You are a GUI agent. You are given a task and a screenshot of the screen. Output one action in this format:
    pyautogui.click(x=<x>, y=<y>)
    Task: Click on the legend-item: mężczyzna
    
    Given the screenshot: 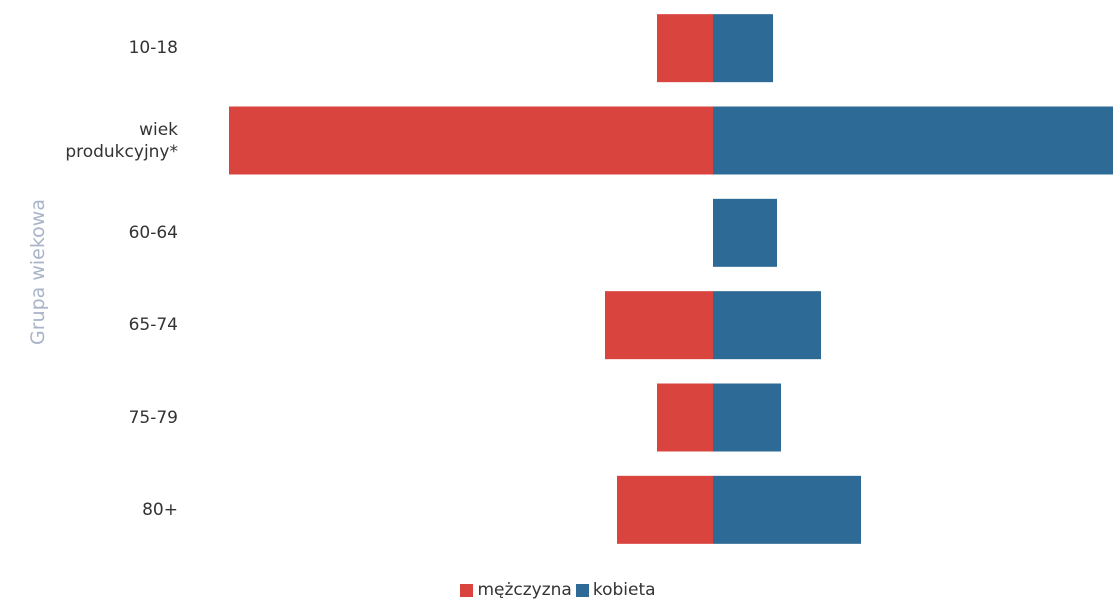 What is the action you would take?
    pyautogui.click(x=516, y=590)
    